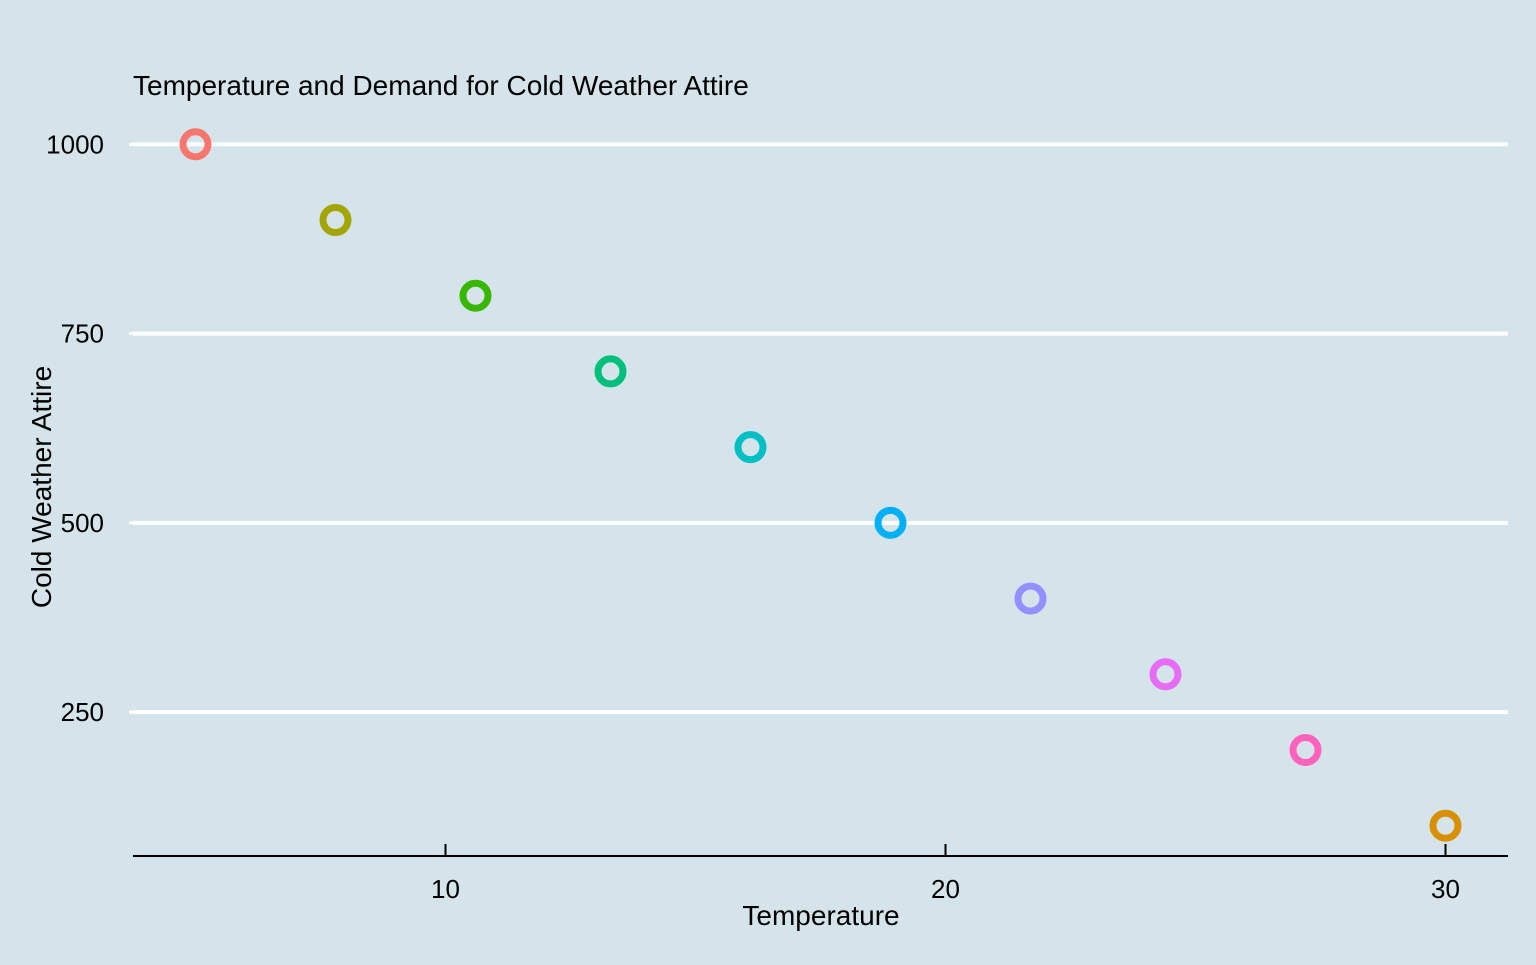 This screenshot has height=965, width=1536. Describe the element at coordinates (445, 889) in the screenshot. I see `x-tick-label: 10` at that location.